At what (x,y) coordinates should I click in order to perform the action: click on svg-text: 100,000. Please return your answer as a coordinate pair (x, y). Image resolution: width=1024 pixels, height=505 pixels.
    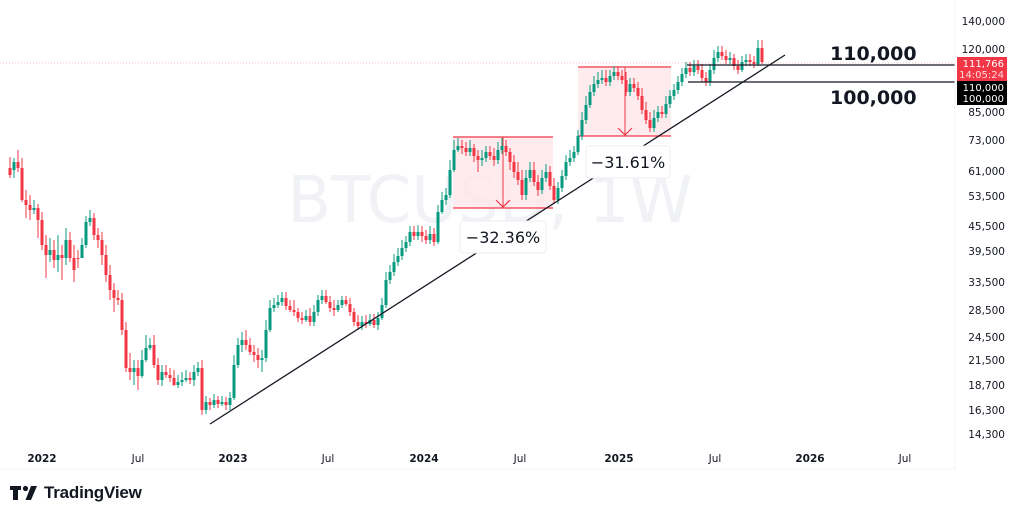
    Looking at the image, I should click on (983, 99).